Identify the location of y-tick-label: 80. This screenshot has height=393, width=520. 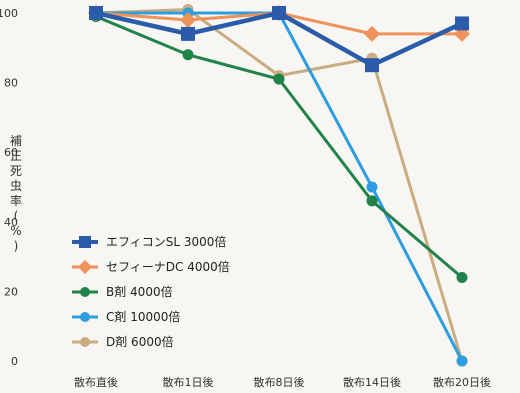
(11, 83).